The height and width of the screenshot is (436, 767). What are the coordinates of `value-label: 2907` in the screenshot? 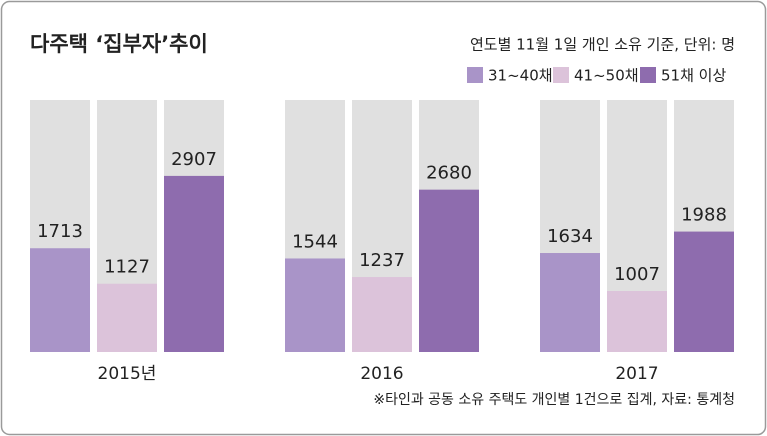 It's located at (194, 159).